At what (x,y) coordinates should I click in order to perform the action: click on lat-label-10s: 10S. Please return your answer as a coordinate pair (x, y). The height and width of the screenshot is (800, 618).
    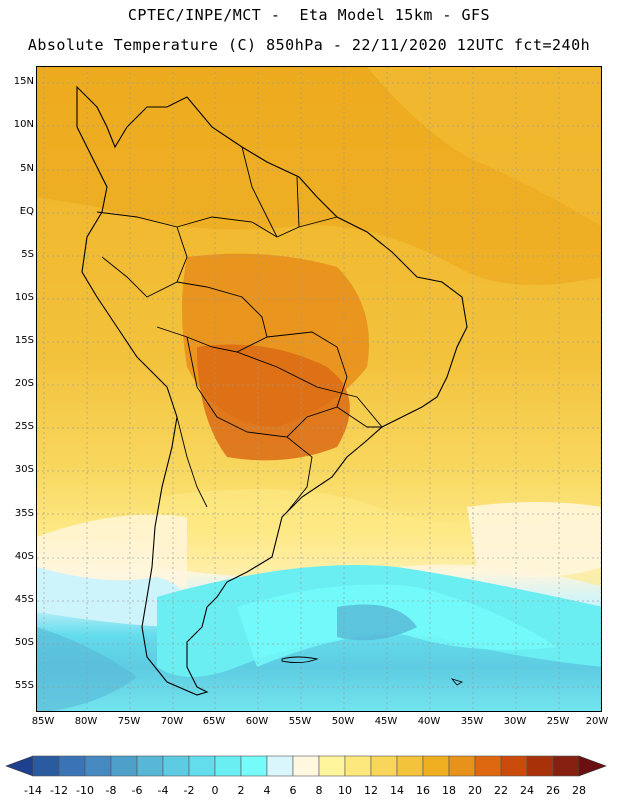
    Looking at the image, I should click on (24, 297).